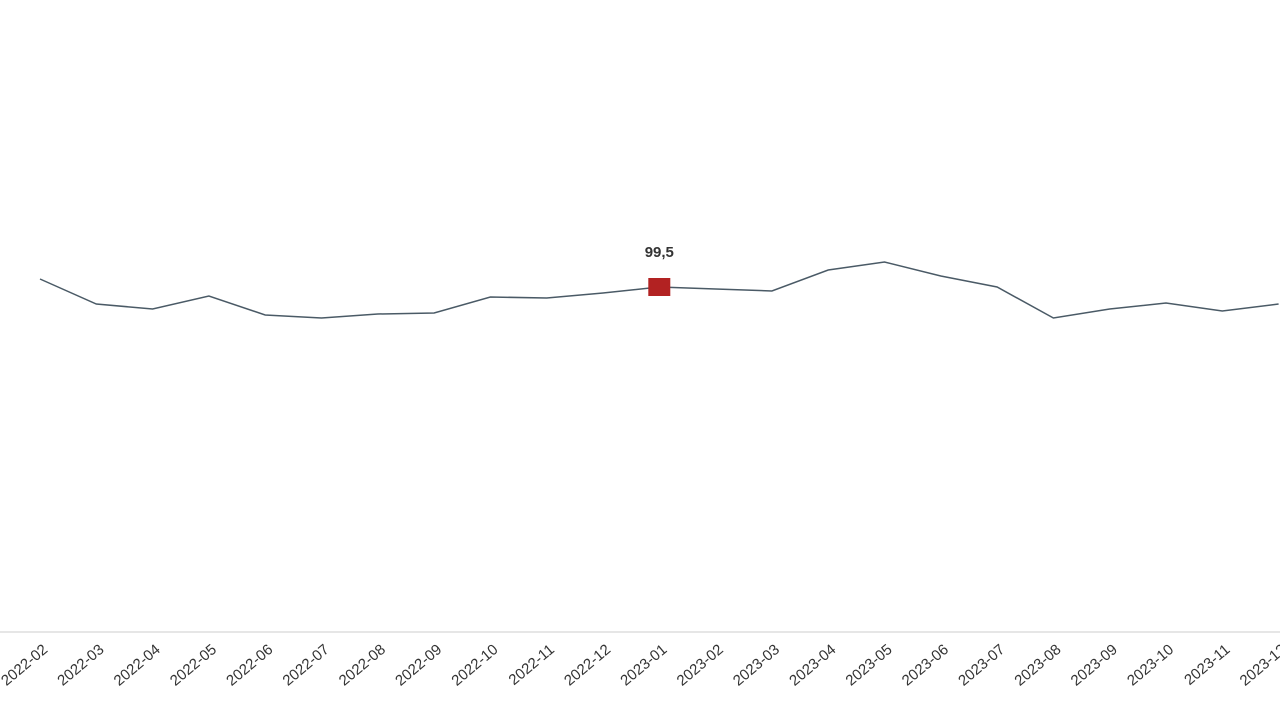 The height and width of the screenshot is (720, 1280). Describe the element at coordinates (1150, 665) in the screenshot. I see `x-tick-label: 2023-10` at that location.